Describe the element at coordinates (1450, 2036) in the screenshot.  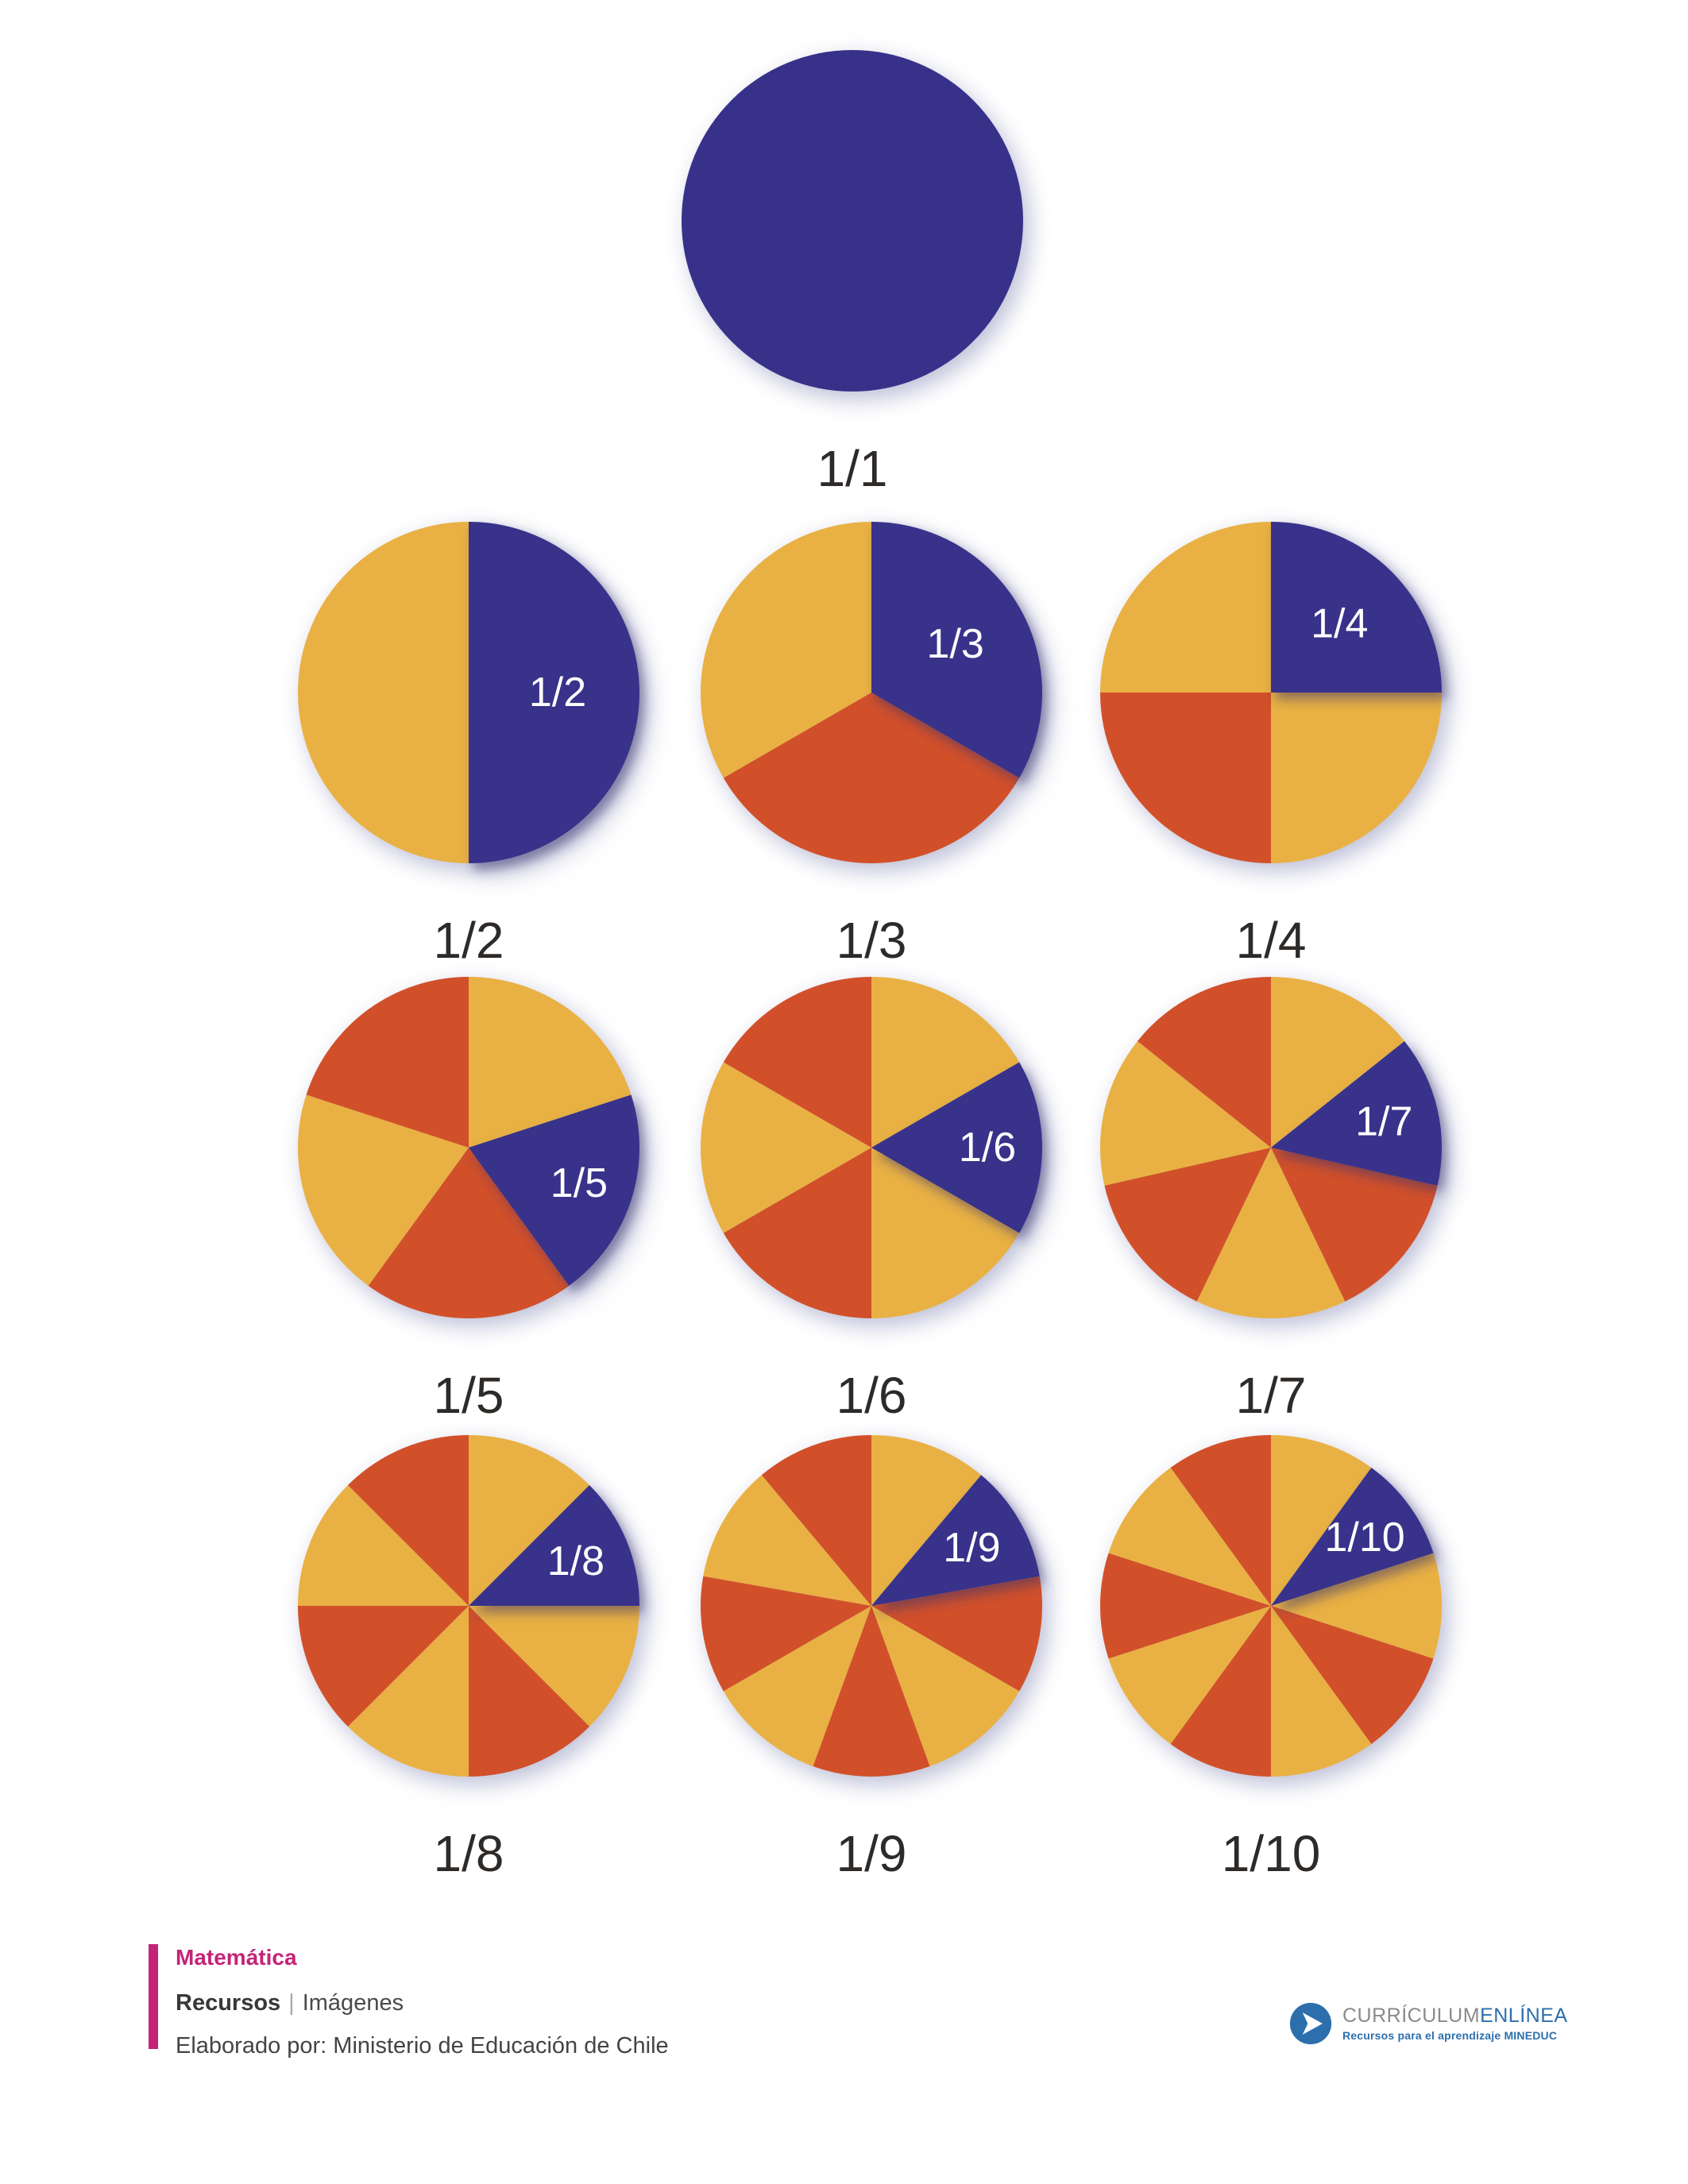
I see `logo-tagline: Recursos para el aprendizaje MINEDUC` at that location.